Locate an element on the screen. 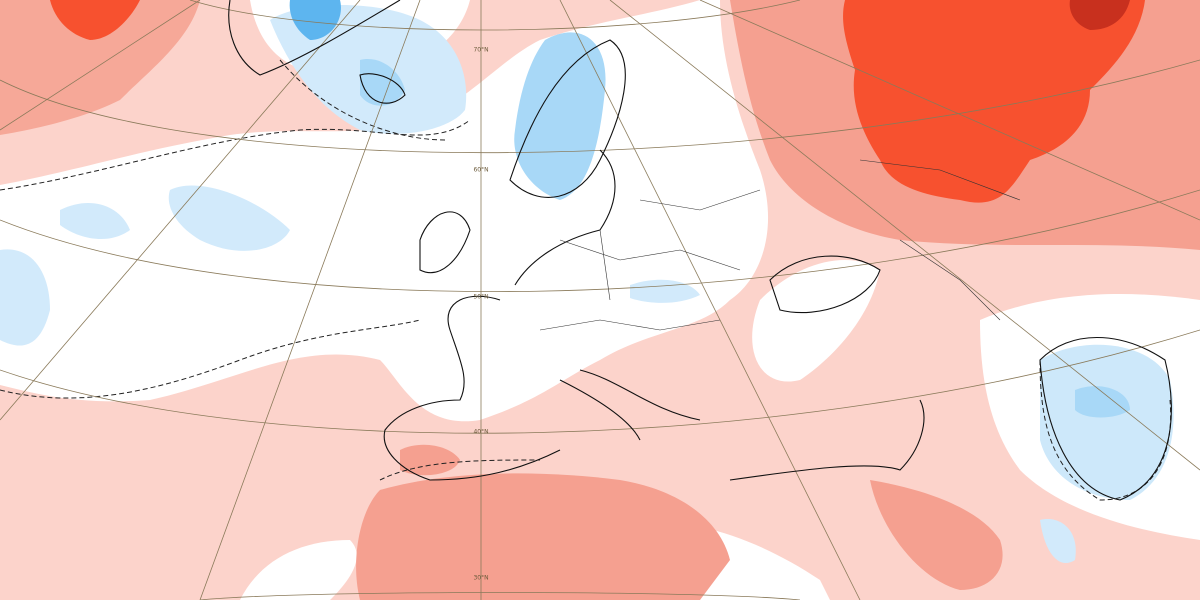 The width and height of the screenshot is (1200, 600). borders is located at coordinates (780, 245).